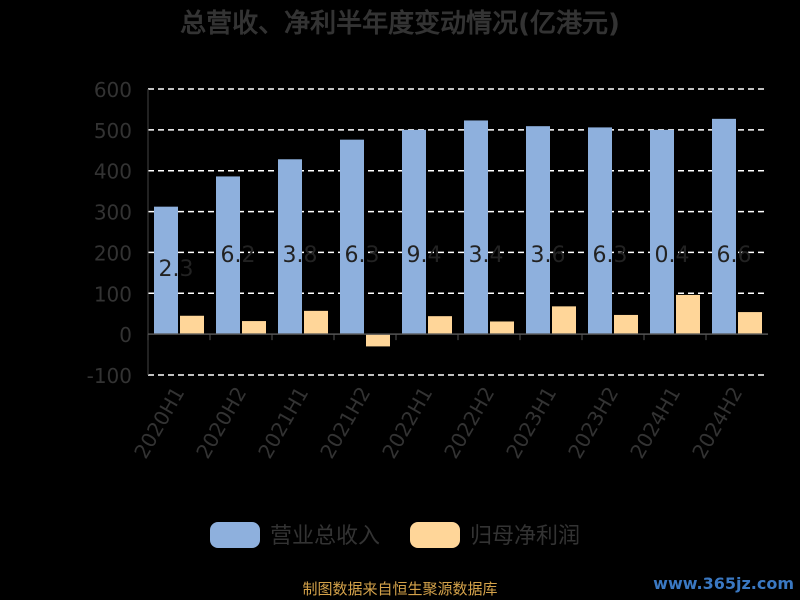  I want to click on x-tick-label: 2022H1, so click(407, 423).